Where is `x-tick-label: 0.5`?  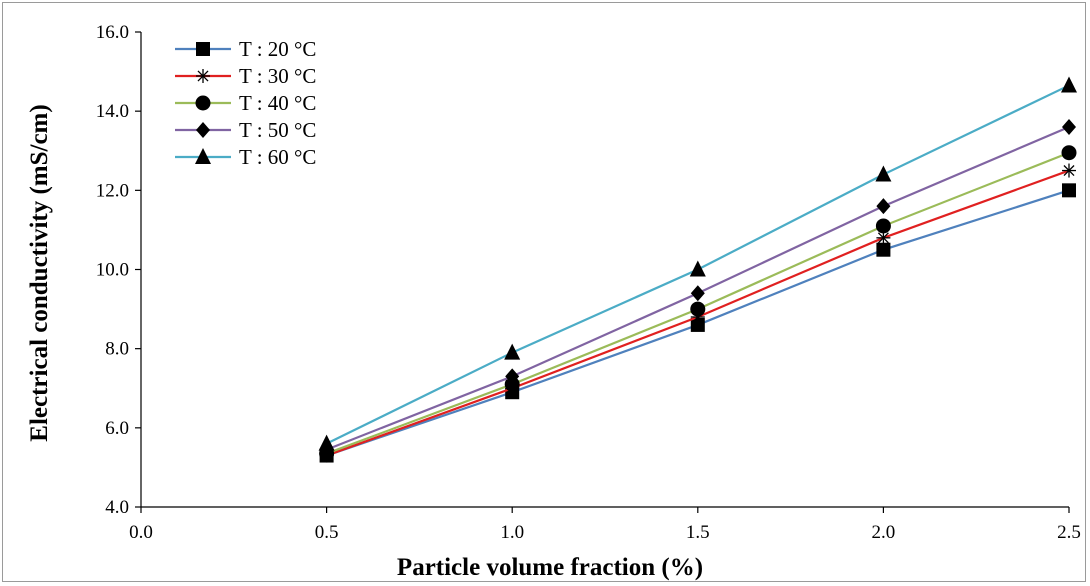 x-tick-label: 0.5 is located at coordinates (327, 532).